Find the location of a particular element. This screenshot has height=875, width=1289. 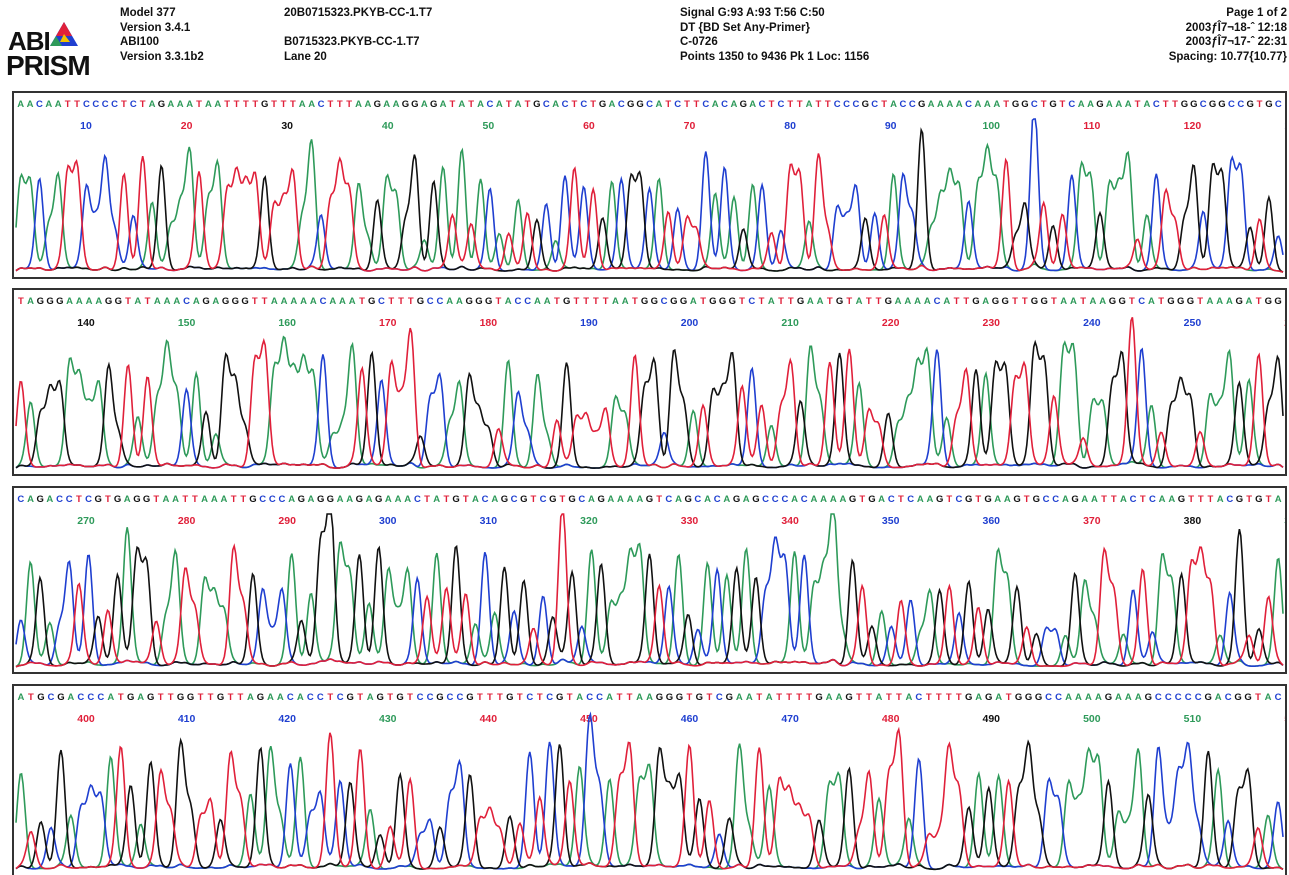

position-tick-label: 310 is located at coordinates (489, 521).